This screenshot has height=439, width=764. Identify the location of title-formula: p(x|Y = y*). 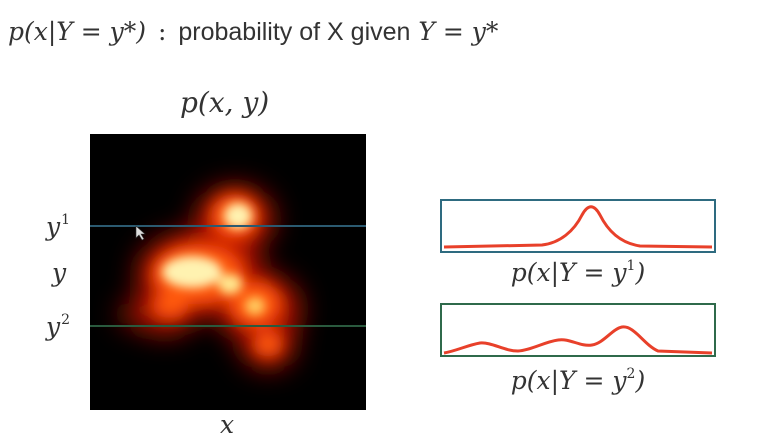
(77, 31).